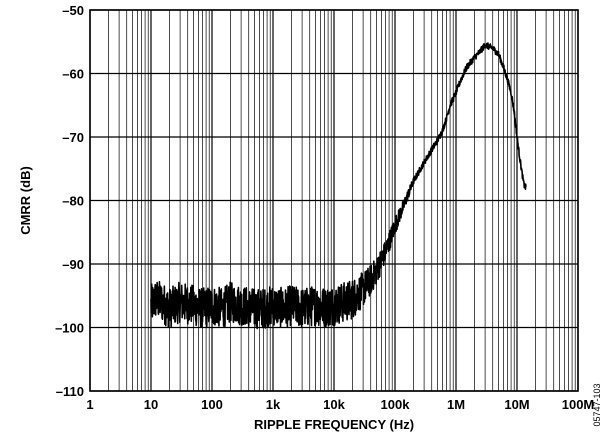 This screenshot has height=444, width=607. What do you see at coordinates (73, 10) in the screenshot?
I see `y-tick-label: –50` at bounding box center [73, 10].